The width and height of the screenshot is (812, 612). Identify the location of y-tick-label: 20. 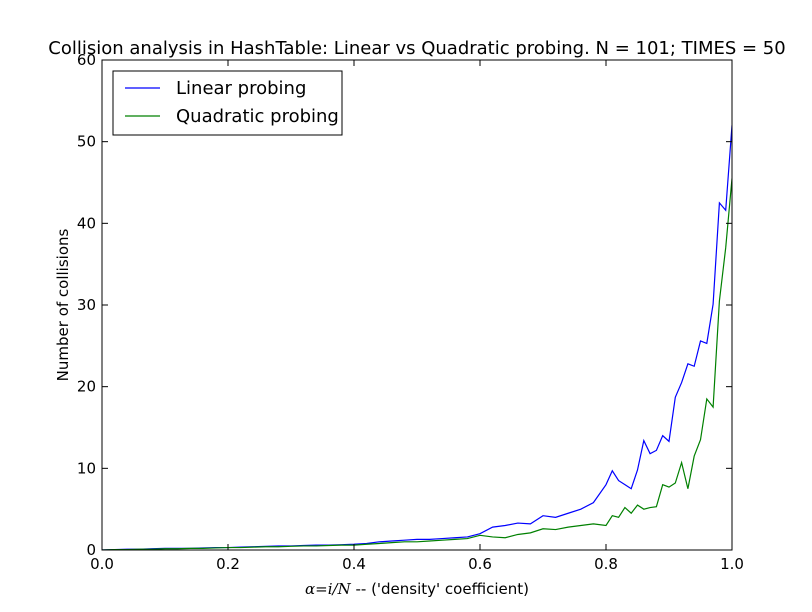
(86, 387).